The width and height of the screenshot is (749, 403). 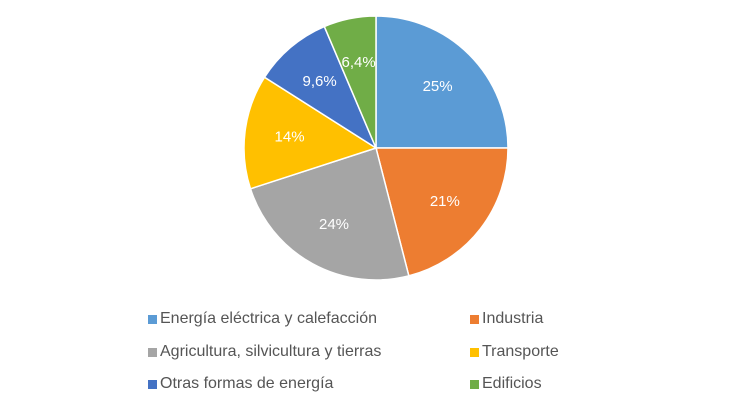 What do you see at coordinates (334, 224) in the screenshot?
I see `slice-label-agricultura: 24%` at bounding box center [334, 224].